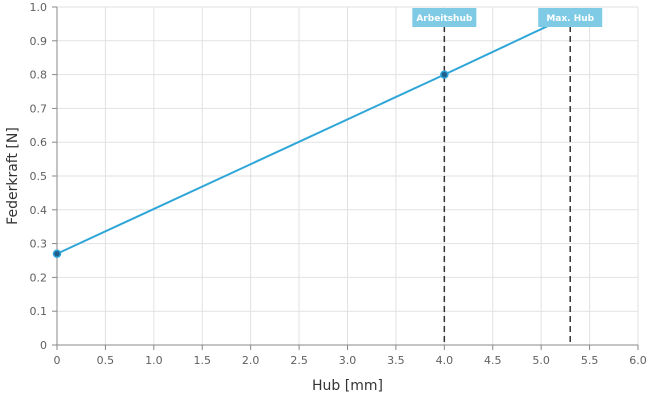 This screenshot has height=400, width=650. What do you see at coordinates (299, 360) in the screenshot?
I see `x-tick-label: 2.5` at bounding box center [299, 360].